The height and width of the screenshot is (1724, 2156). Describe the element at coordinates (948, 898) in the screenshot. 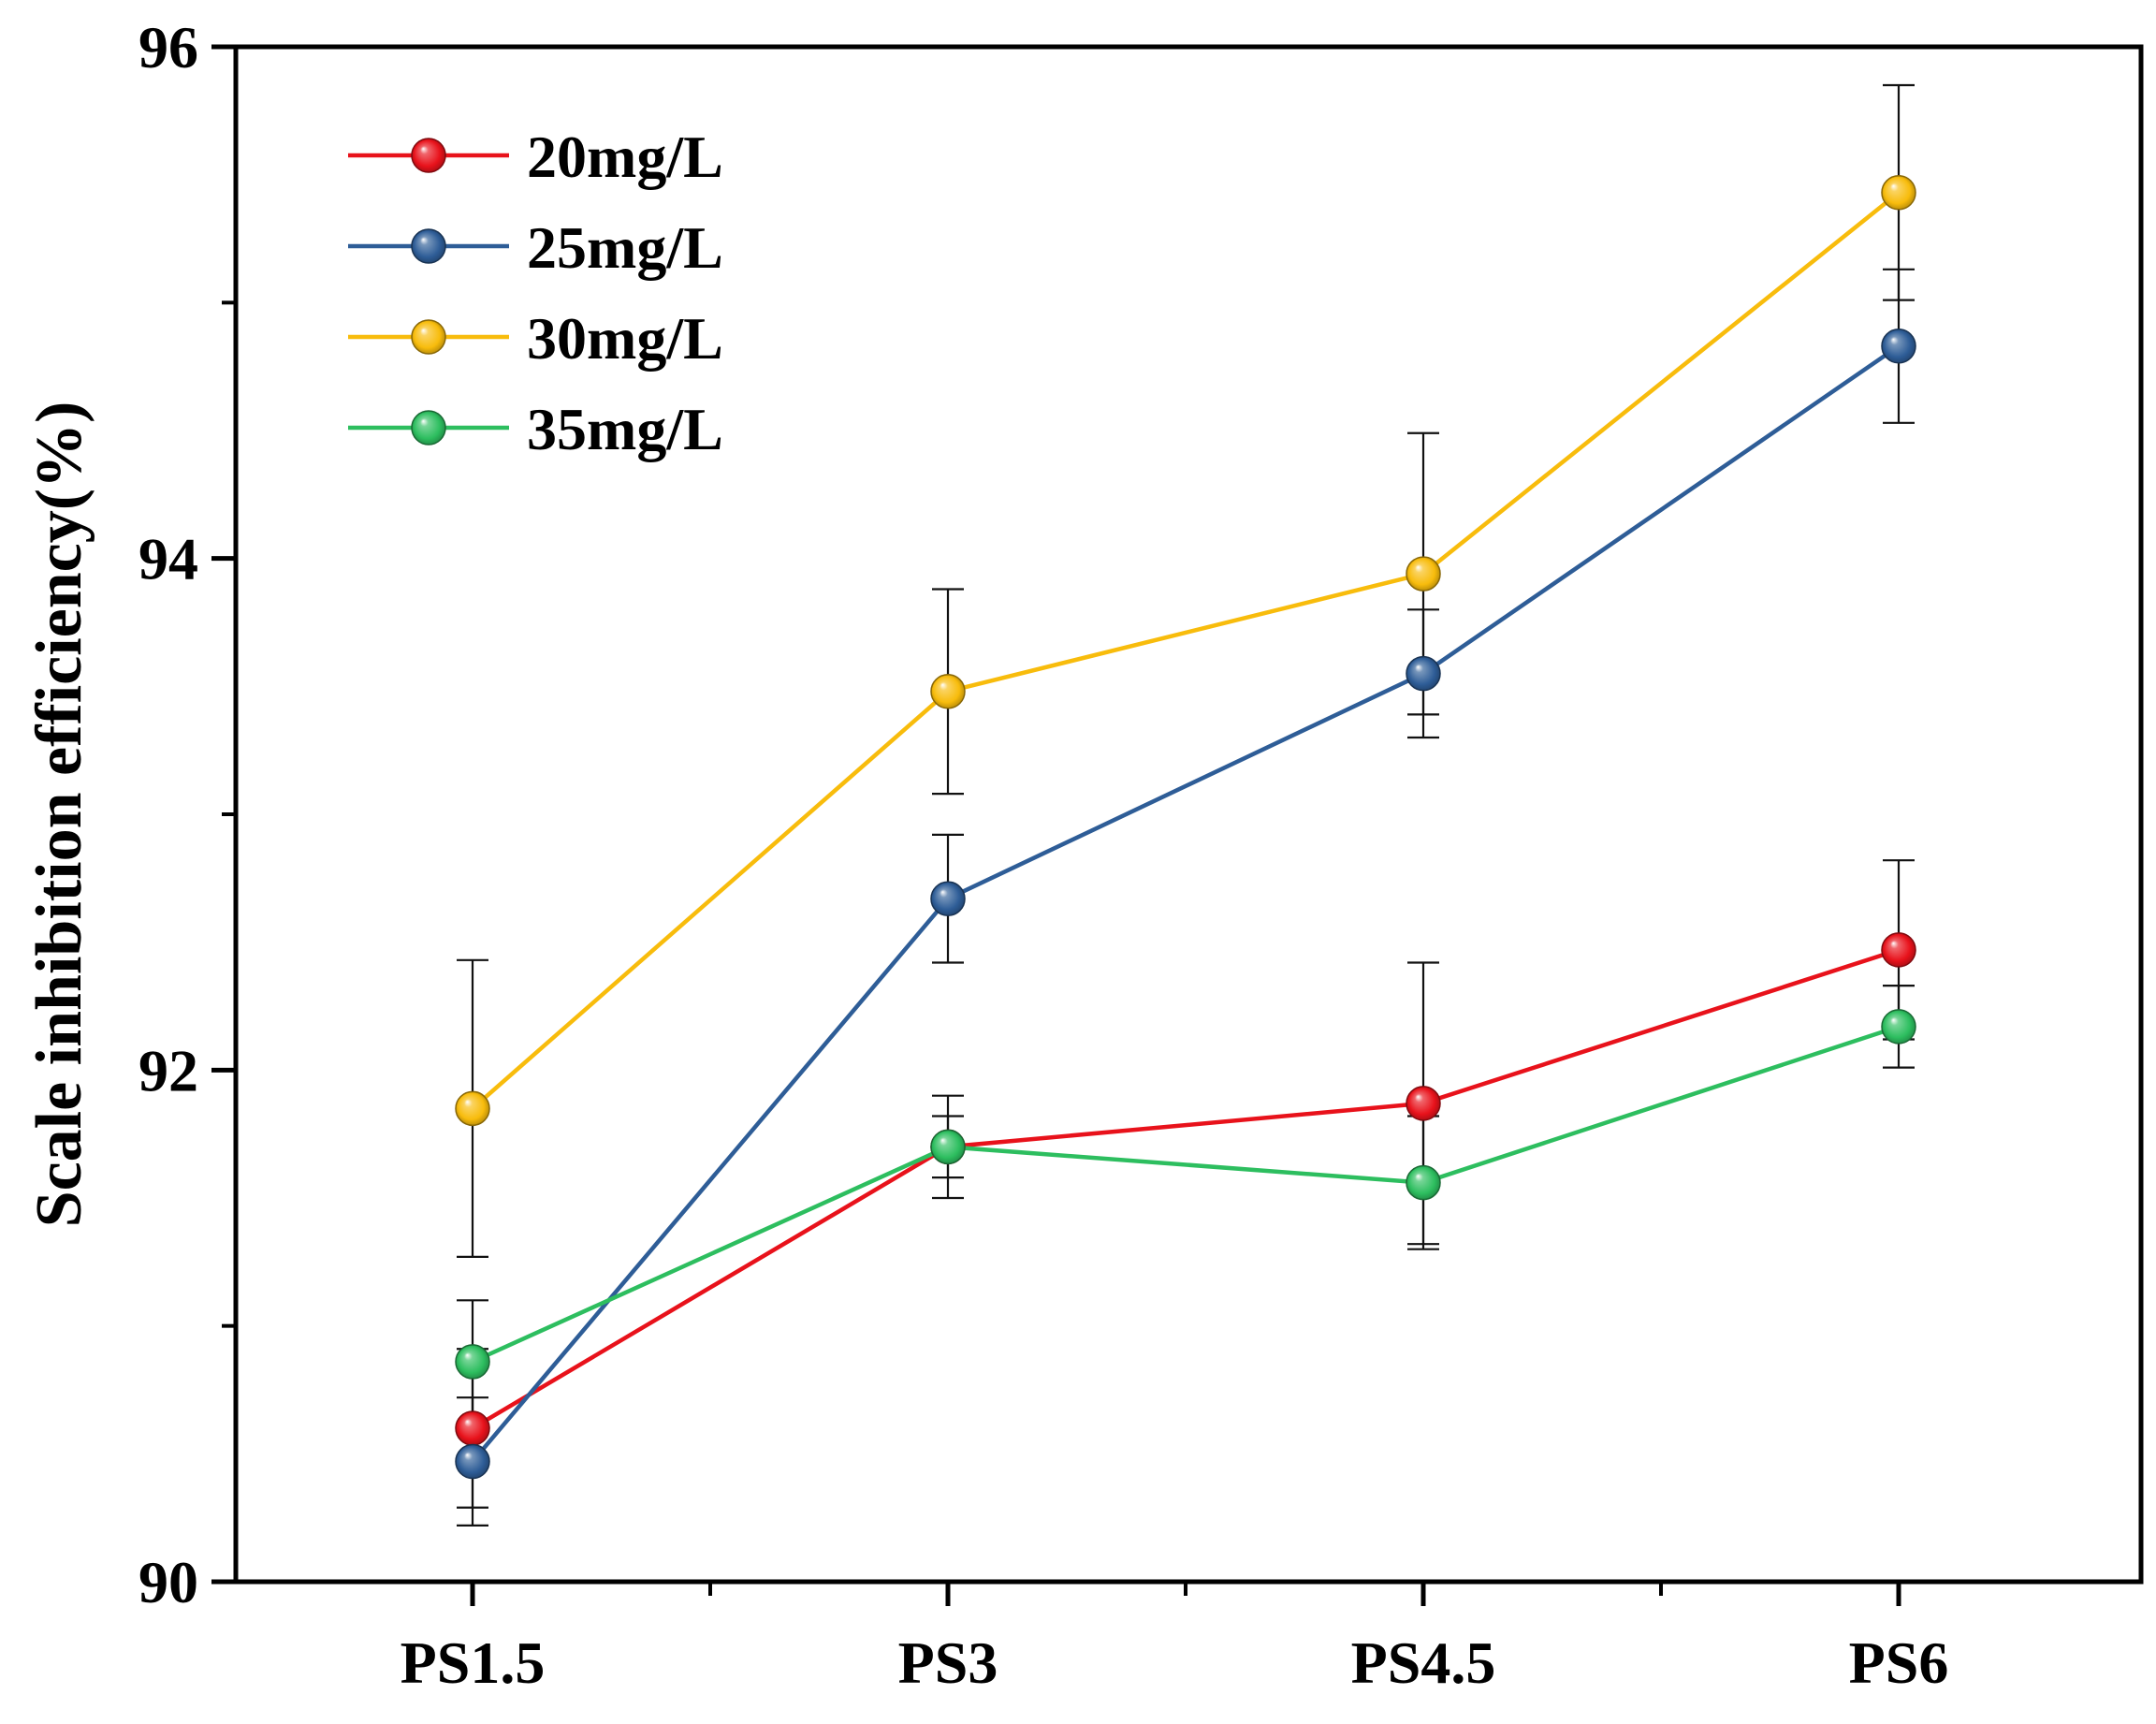

I see `data-point-25mg-l-ps3` at that location.